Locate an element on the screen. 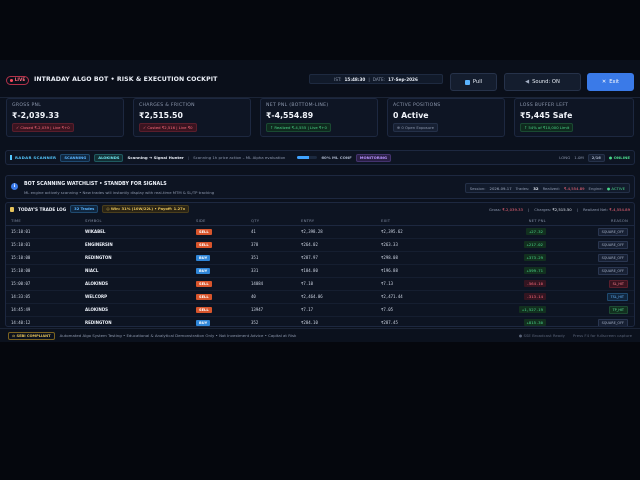 The width and height of the screenshot is (640, 480). monitoring-badge: MONITORING is located at coordinates (373, 157).